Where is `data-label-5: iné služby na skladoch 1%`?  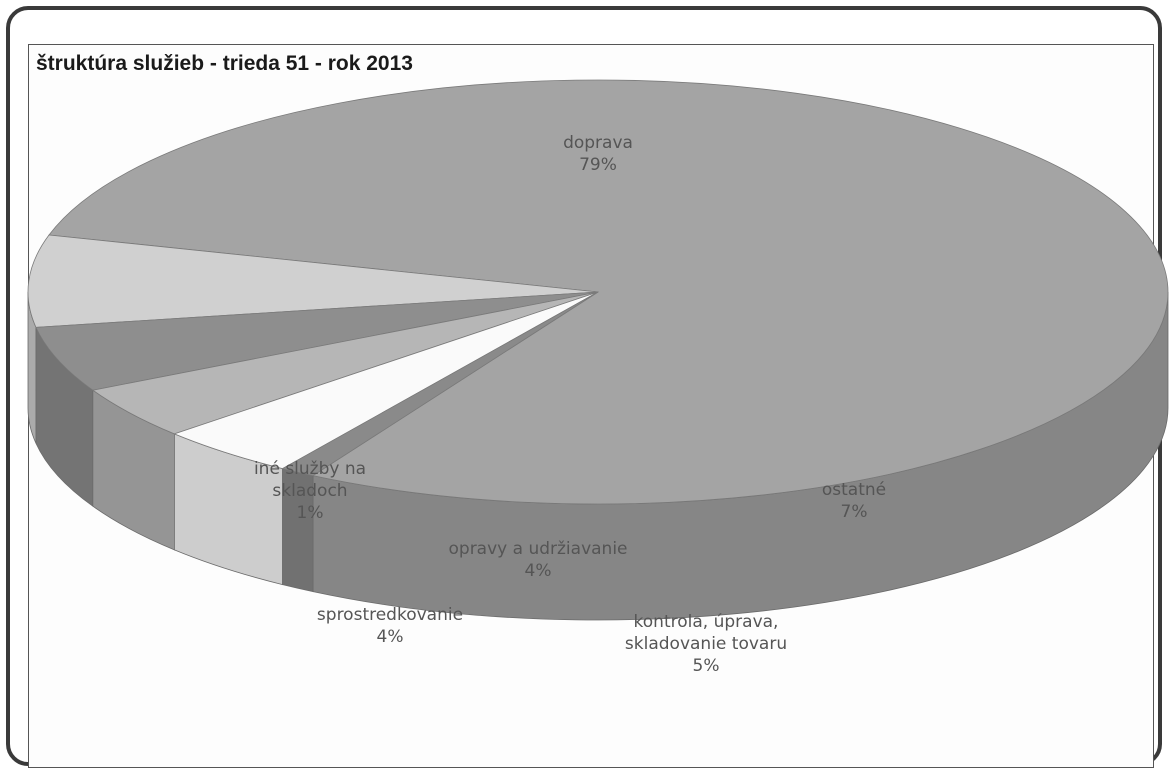 data-label-5: iné služby na skladoch 1% is located at coordinates (310, 491).